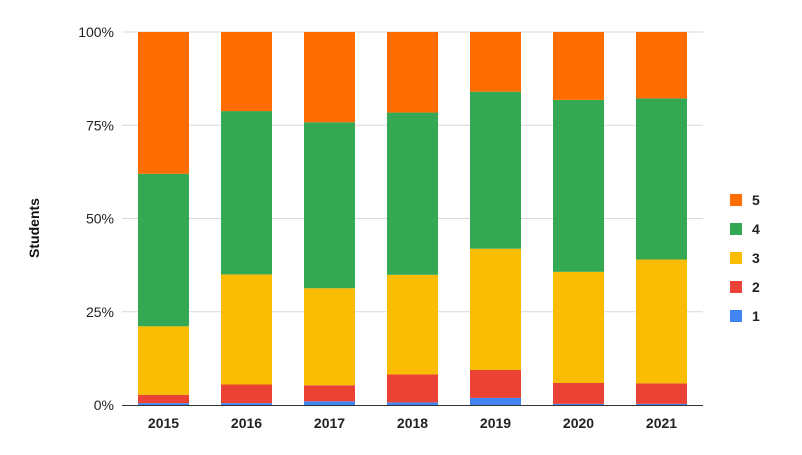  What do you see at coordinates (34, 228) in the screenshot?
I see `y-axis-title: Students` at bounding box center [34, 228].